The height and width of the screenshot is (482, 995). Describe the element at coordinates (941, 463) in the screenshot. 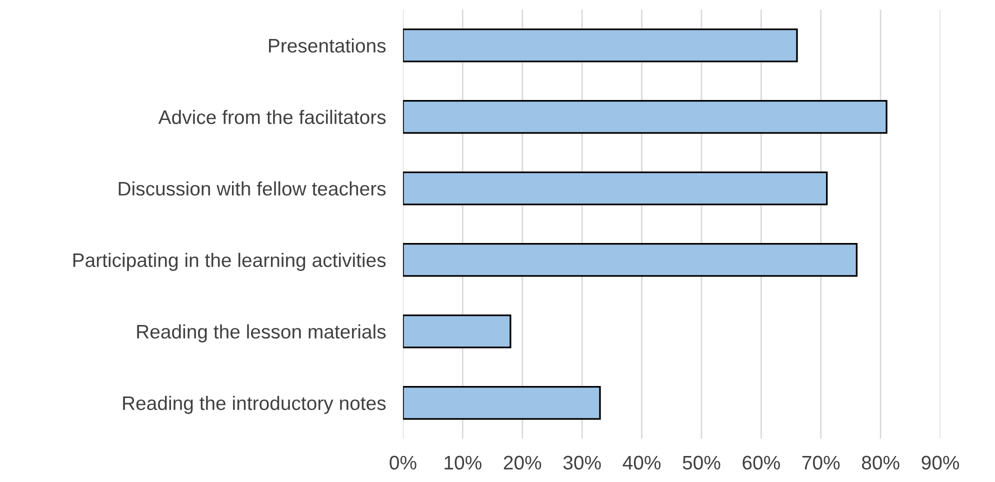

I see `x-tick-label: 90%` at that location.